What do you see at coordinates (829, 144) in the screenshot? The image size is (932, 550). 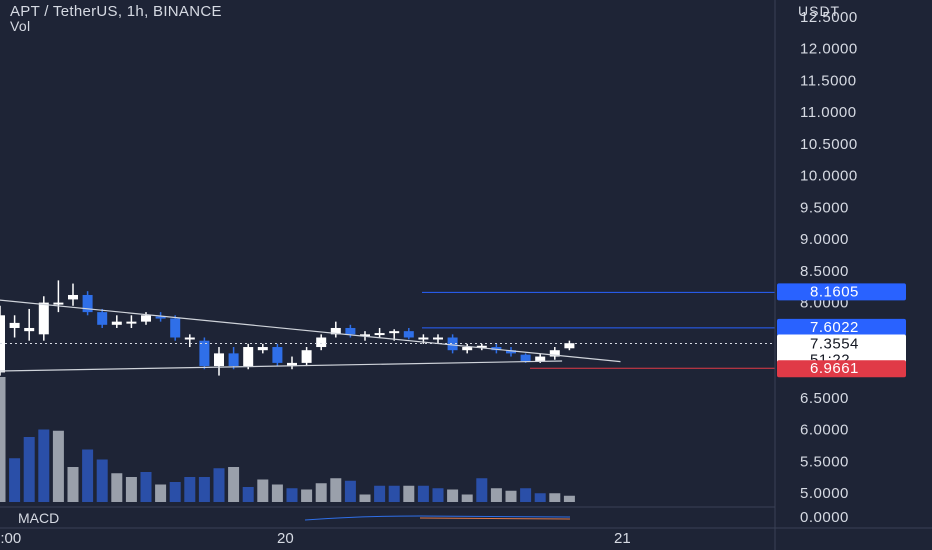 I see `price-tick-label: 10.5000` at bounding box center [829, 144].